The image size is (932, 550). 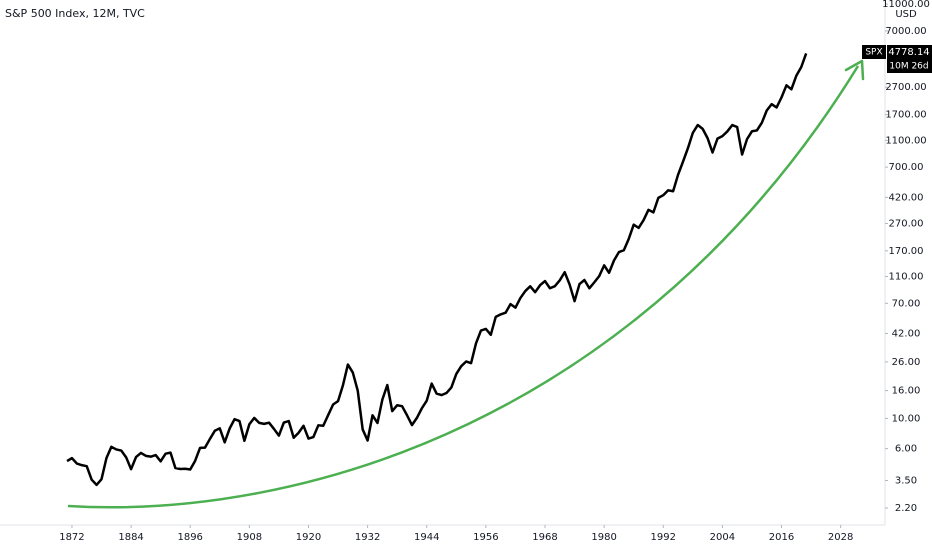 What do you see at coordinates (905, 87) in the screenshot?
I see `y-tick-label: 2700.00` at bounding box center [905, 87].